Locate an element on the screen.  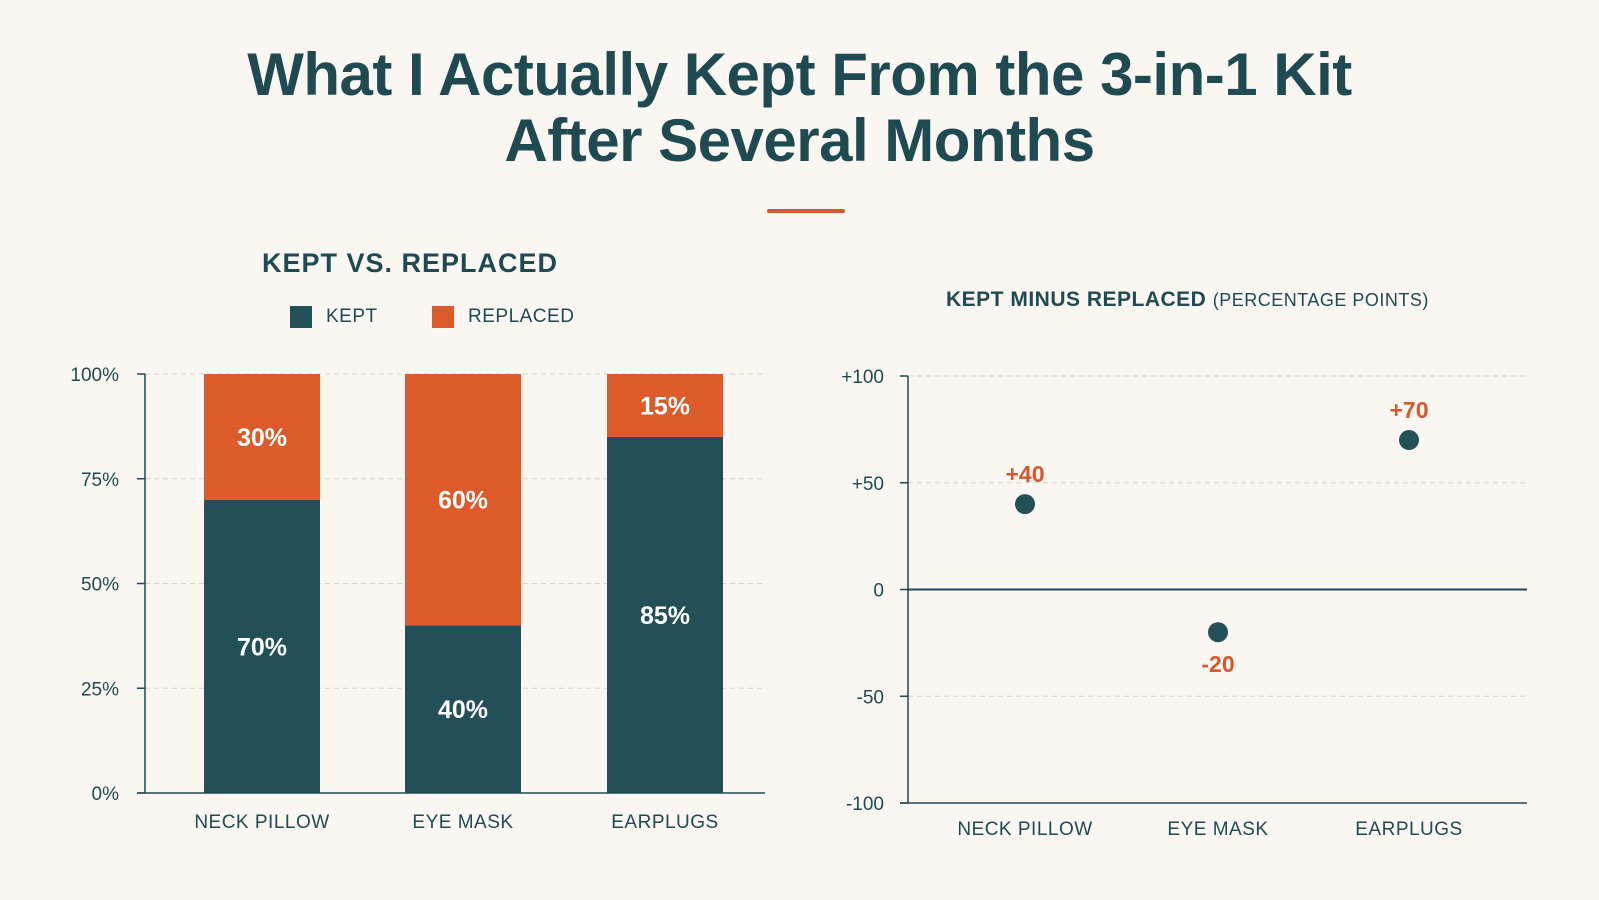
y-tick-label: 50% is located at coordinates (100, 585).